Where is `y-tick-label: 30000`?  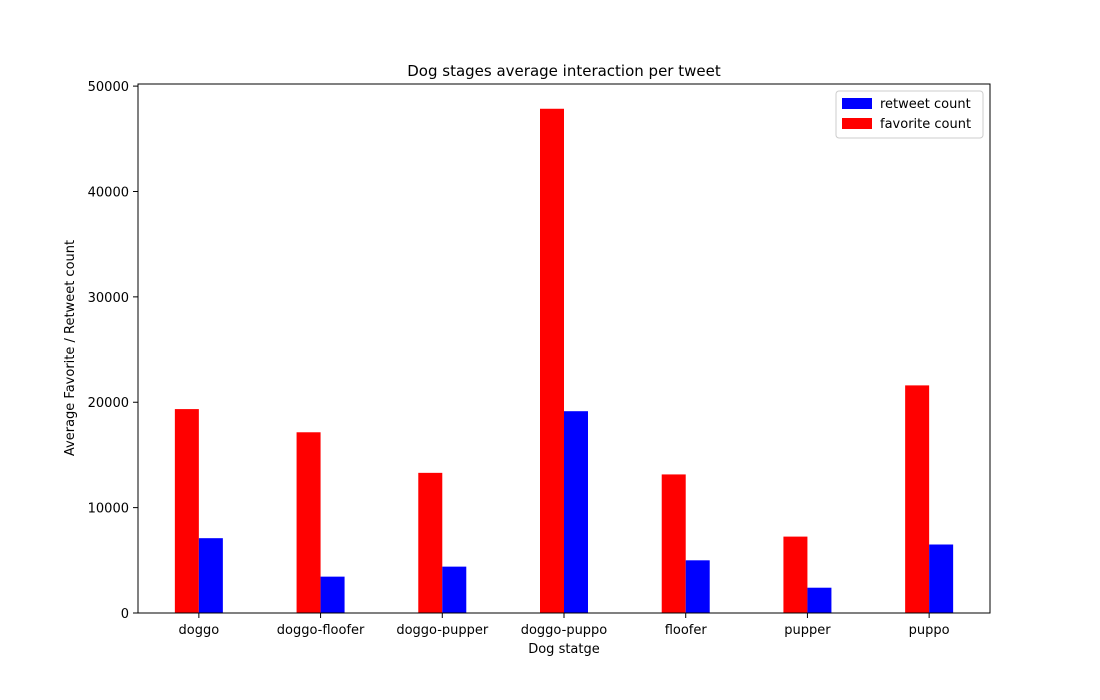
y-tick-label: 30000 is located at coordinates (108, 298).